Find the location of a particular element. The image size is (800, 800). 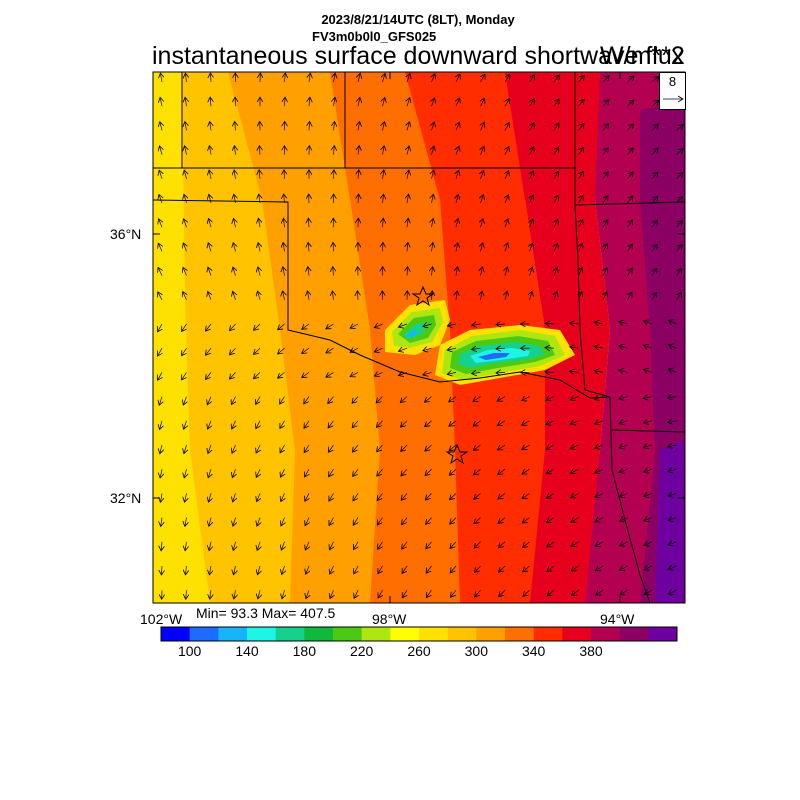

colorbar-tick-label: 340 is located at coordinates (533, 651).